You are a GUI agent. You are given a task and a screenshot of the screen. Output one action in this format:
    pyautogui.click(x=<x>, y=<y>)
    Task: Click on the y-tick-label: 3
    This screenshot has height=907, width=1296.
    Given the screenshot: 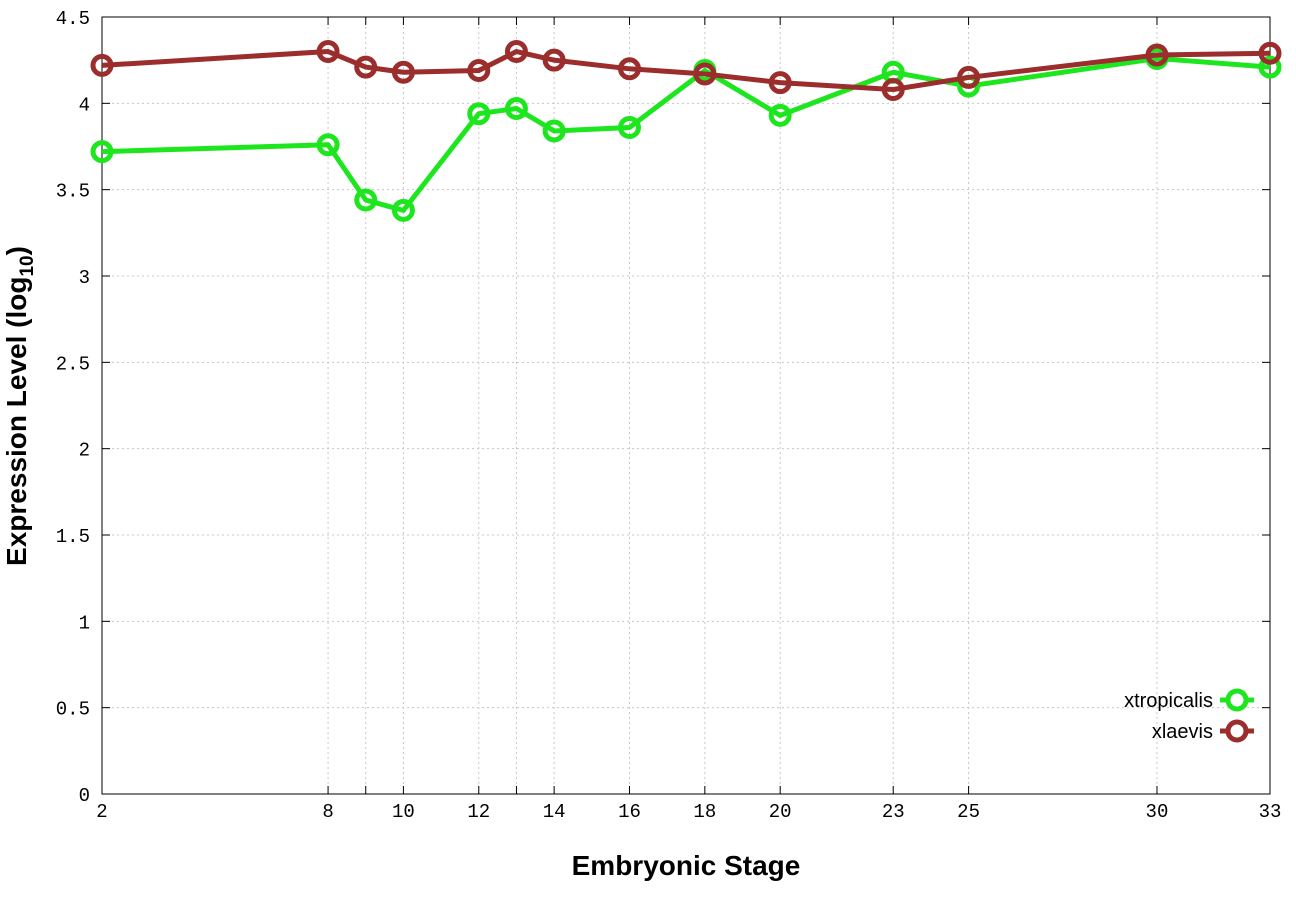 What is the action you would take?
    pyautogui.click(x=84, y=278)
    